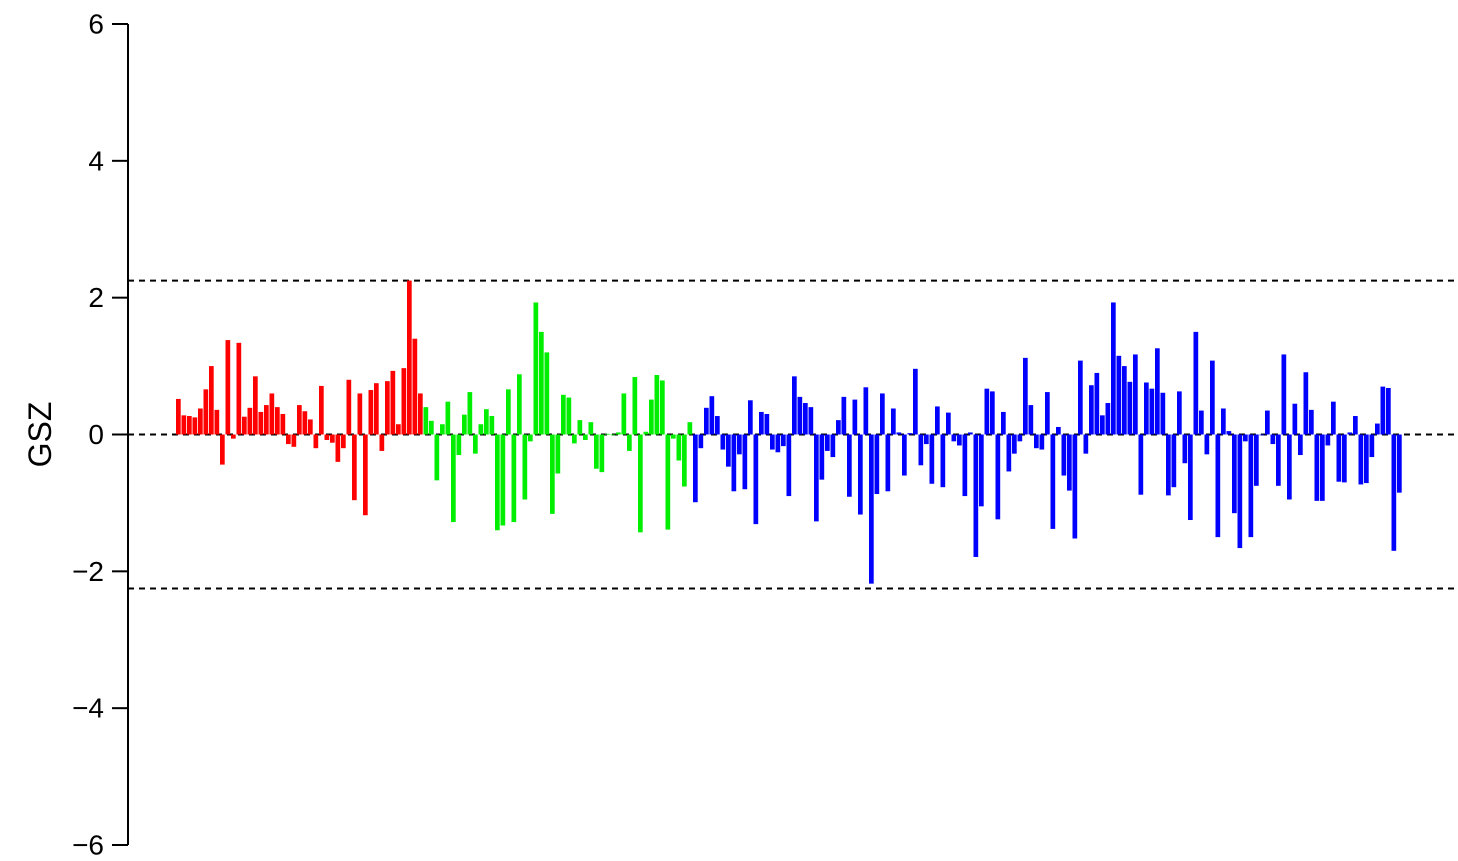 The image size is (1458, 861). What do you see at coordinates (96, 24) in the screenshot?
I see `y-tick-label-0: 6` at bounding box center [96, 24].